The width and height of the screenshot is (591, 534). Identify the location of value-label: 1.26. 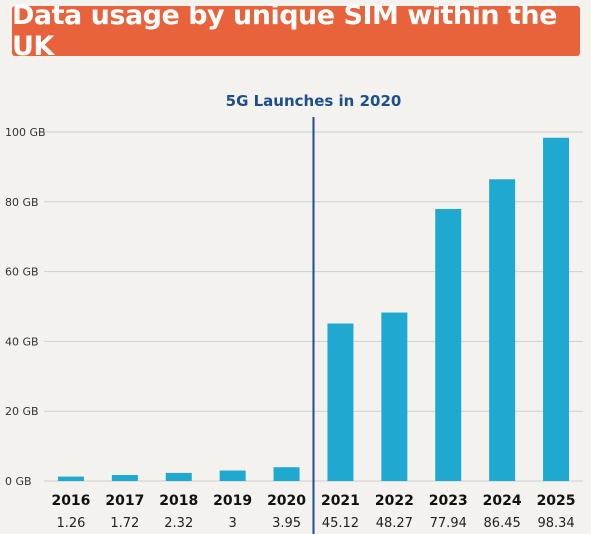
(70, 523).